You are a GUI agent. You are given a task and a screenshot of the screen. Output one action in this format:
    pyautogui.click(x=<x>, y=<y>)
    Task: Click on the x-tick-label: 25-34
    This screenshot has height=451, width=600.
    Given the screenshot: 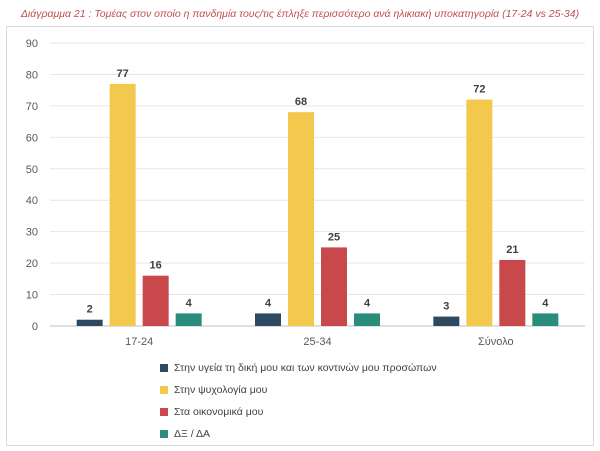 What is the action you would take?
    pyautogui.click(x=317, y=342)
    